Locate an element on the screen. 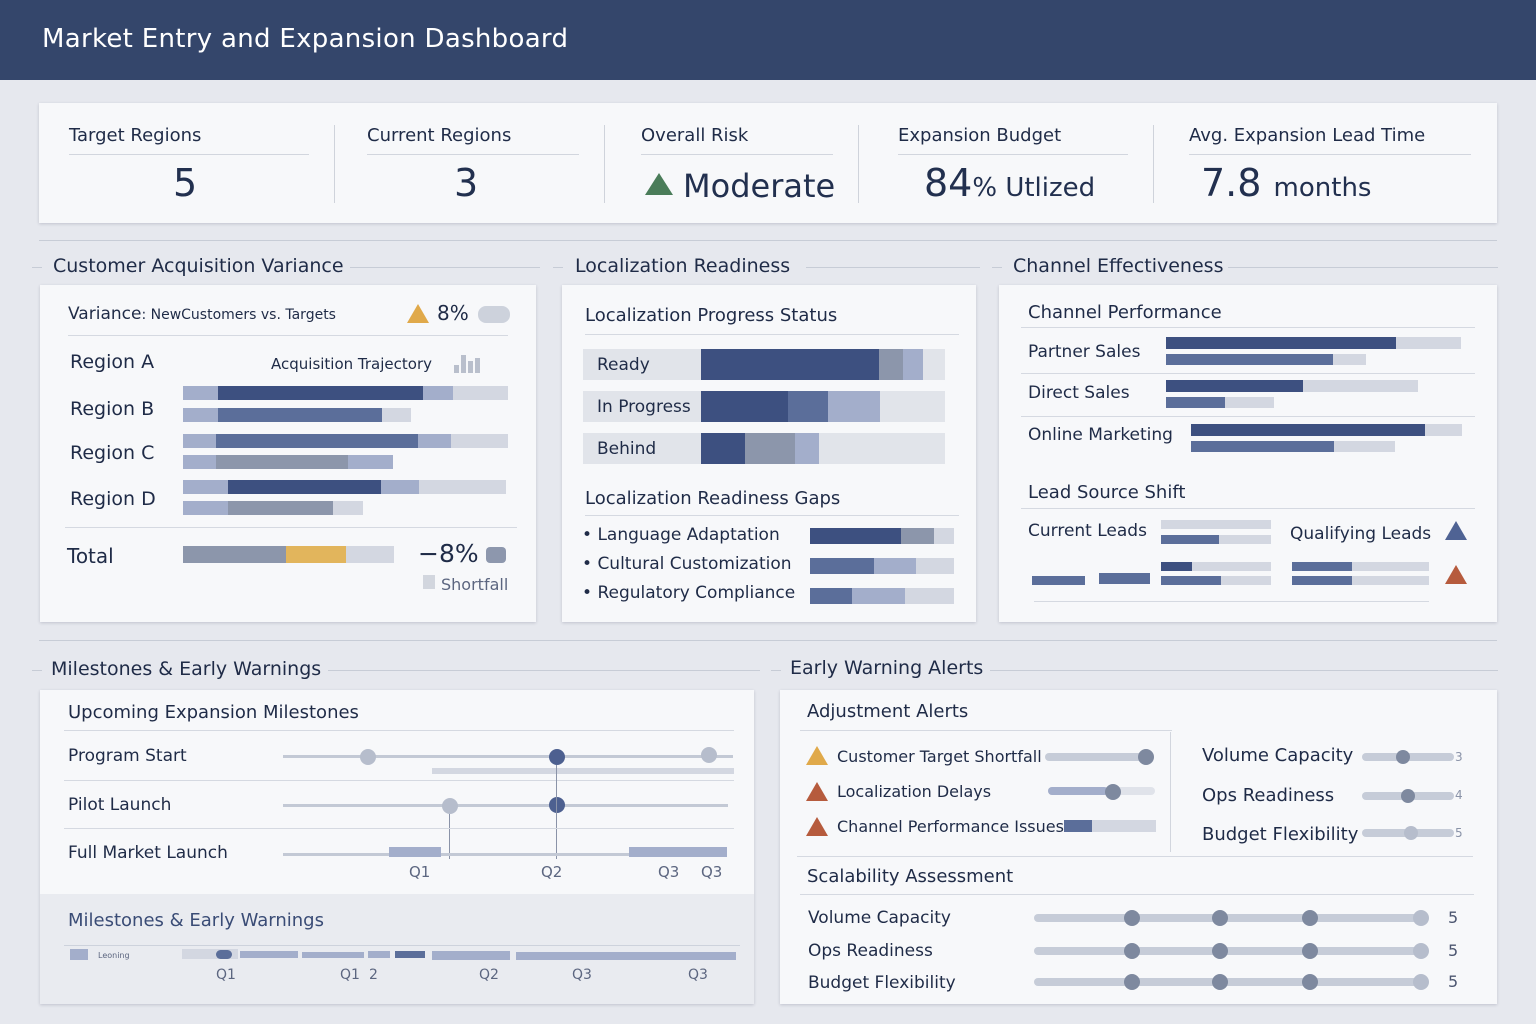 The width and height of the screenshot is (1536, 1024). budget-unit: % Utlized is located at coordinates (1034, 188).